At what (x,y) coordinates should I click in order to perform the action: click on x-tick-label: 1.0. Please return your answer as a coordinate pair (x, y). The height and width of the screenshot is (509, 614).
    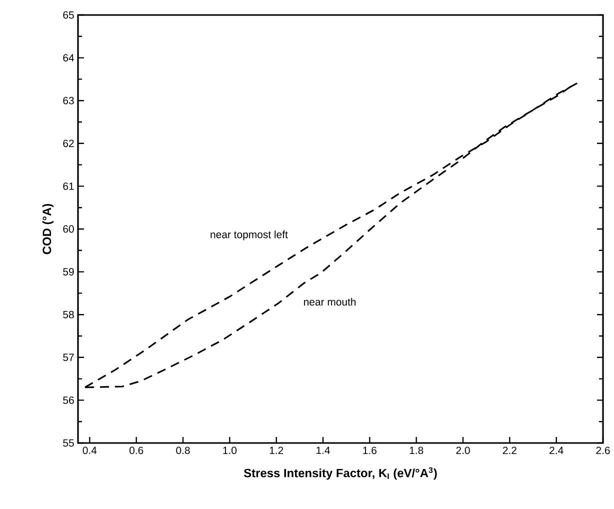
    Looking at the image, I should click on (230, 450).